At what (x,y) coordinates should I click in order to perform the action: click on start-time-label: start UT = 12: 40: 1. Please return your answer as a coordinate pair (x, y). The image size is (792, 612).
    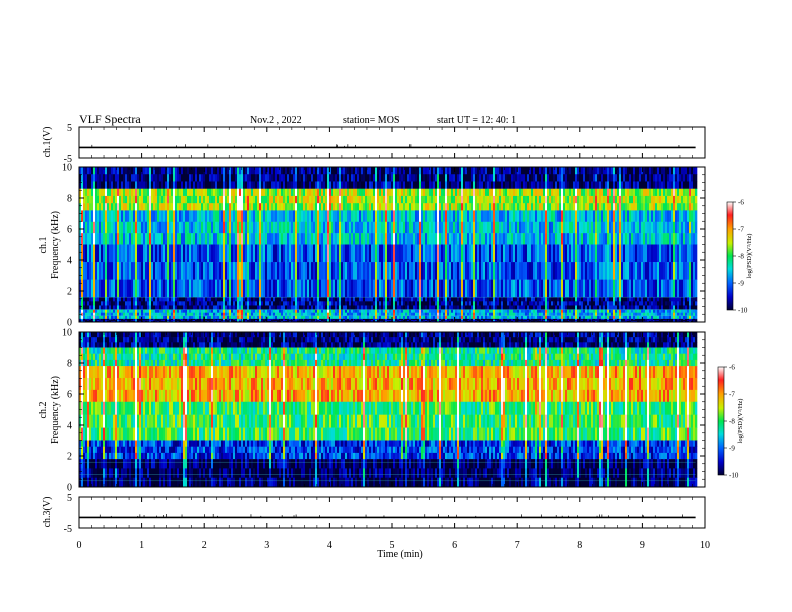
    Looking at the image, I should click on (476, 120).